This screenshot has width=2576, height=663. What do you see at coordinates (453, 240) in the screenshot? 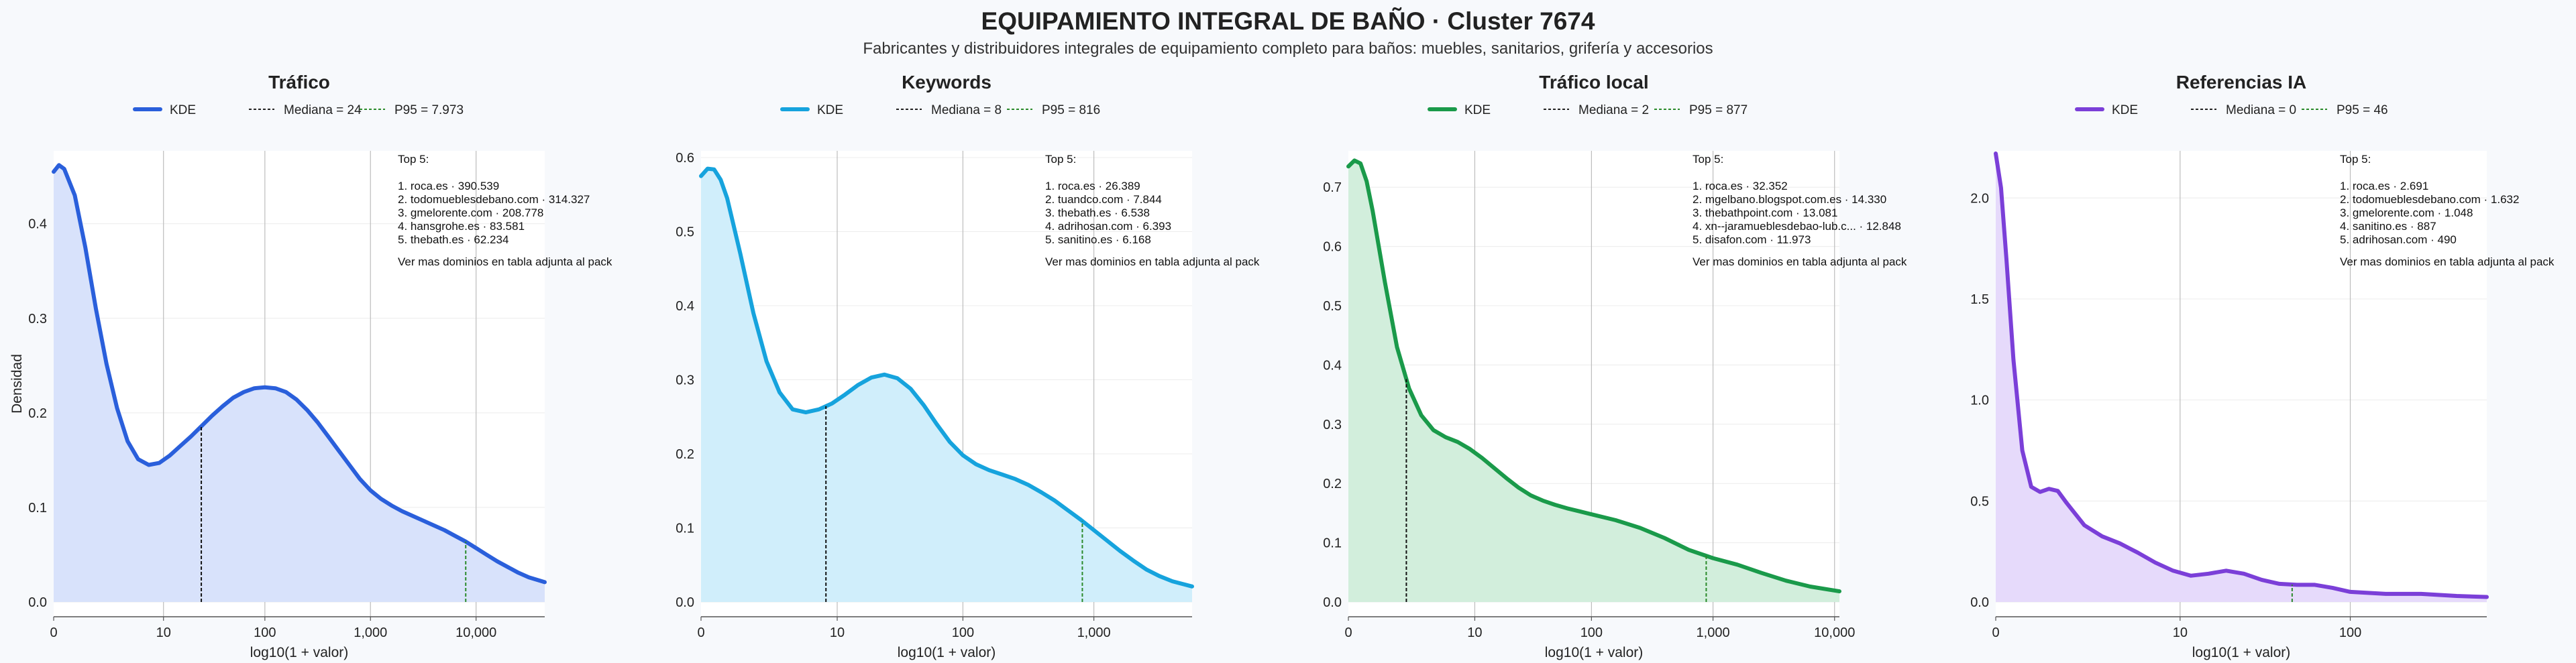
I see `top5-item: 5. thebath.es · 62.234` at bounding box center [453, 240].